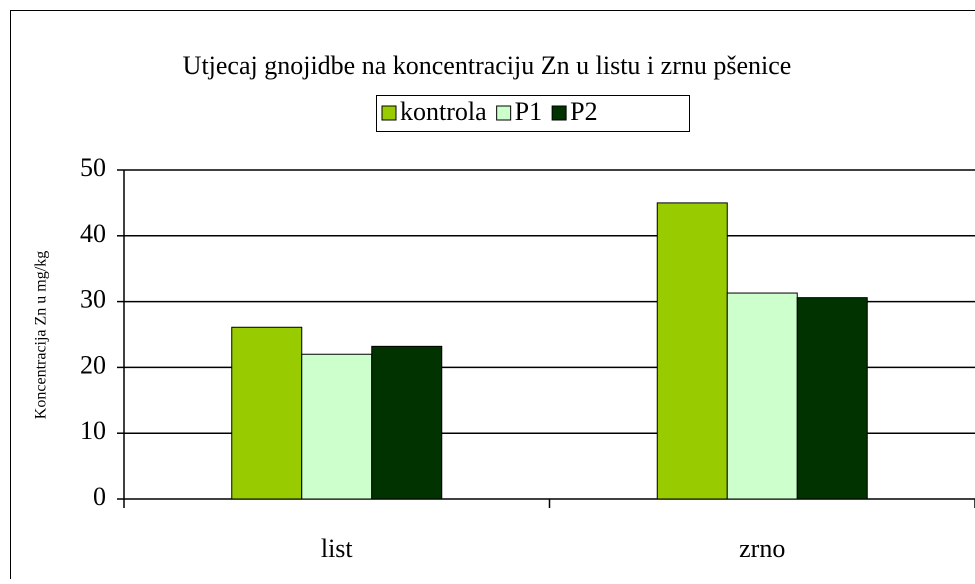 The height and width of the screenshot is (584, 975). Describe the element at coordinates (41, 335) in the screenshot. I see `y-axis-label: Koncentracija Zn u mg/kg` at that location.